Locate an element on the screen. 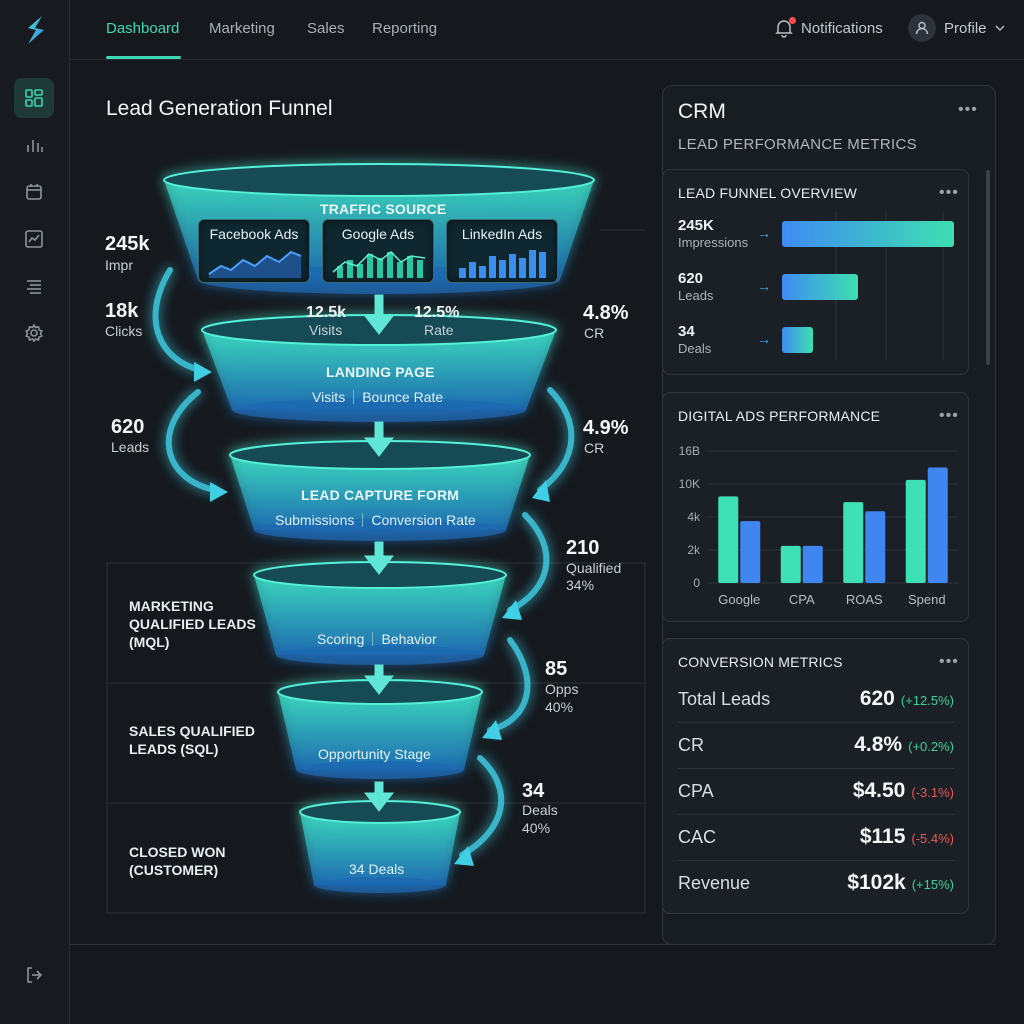  clicks-value: 18k is located at coordinates (122, 311).